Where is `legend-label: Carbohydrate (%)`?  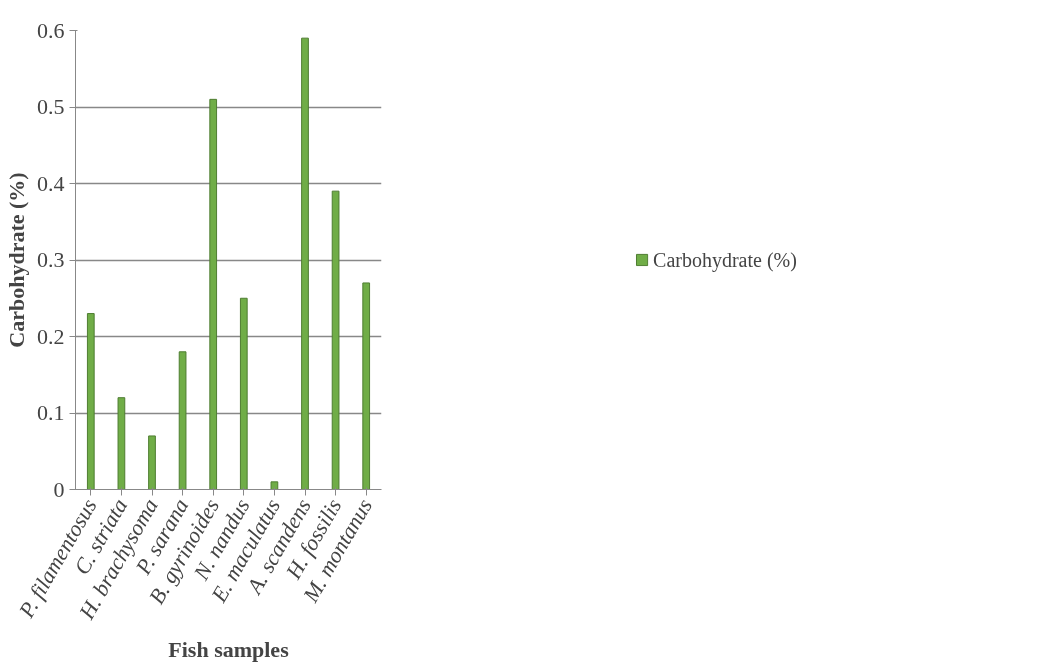
legend-label: Carbohydrate (%) is located at coordinates (725, 259).